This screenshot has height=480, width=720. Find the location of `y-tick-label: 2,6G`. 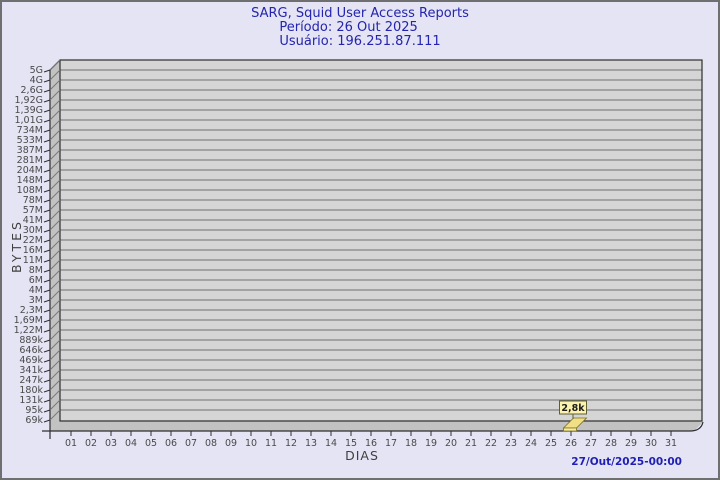

y-tick-label: 2,6G is located at coordinates (32, 90).